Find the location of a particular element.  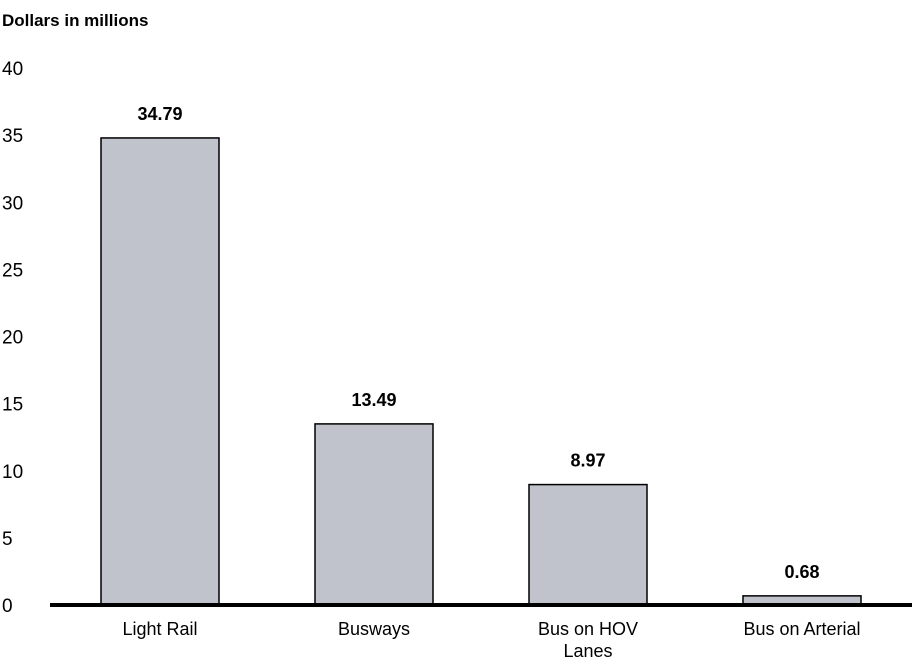

category-label: Bus on Arterial is located at coordinates (801, 629).